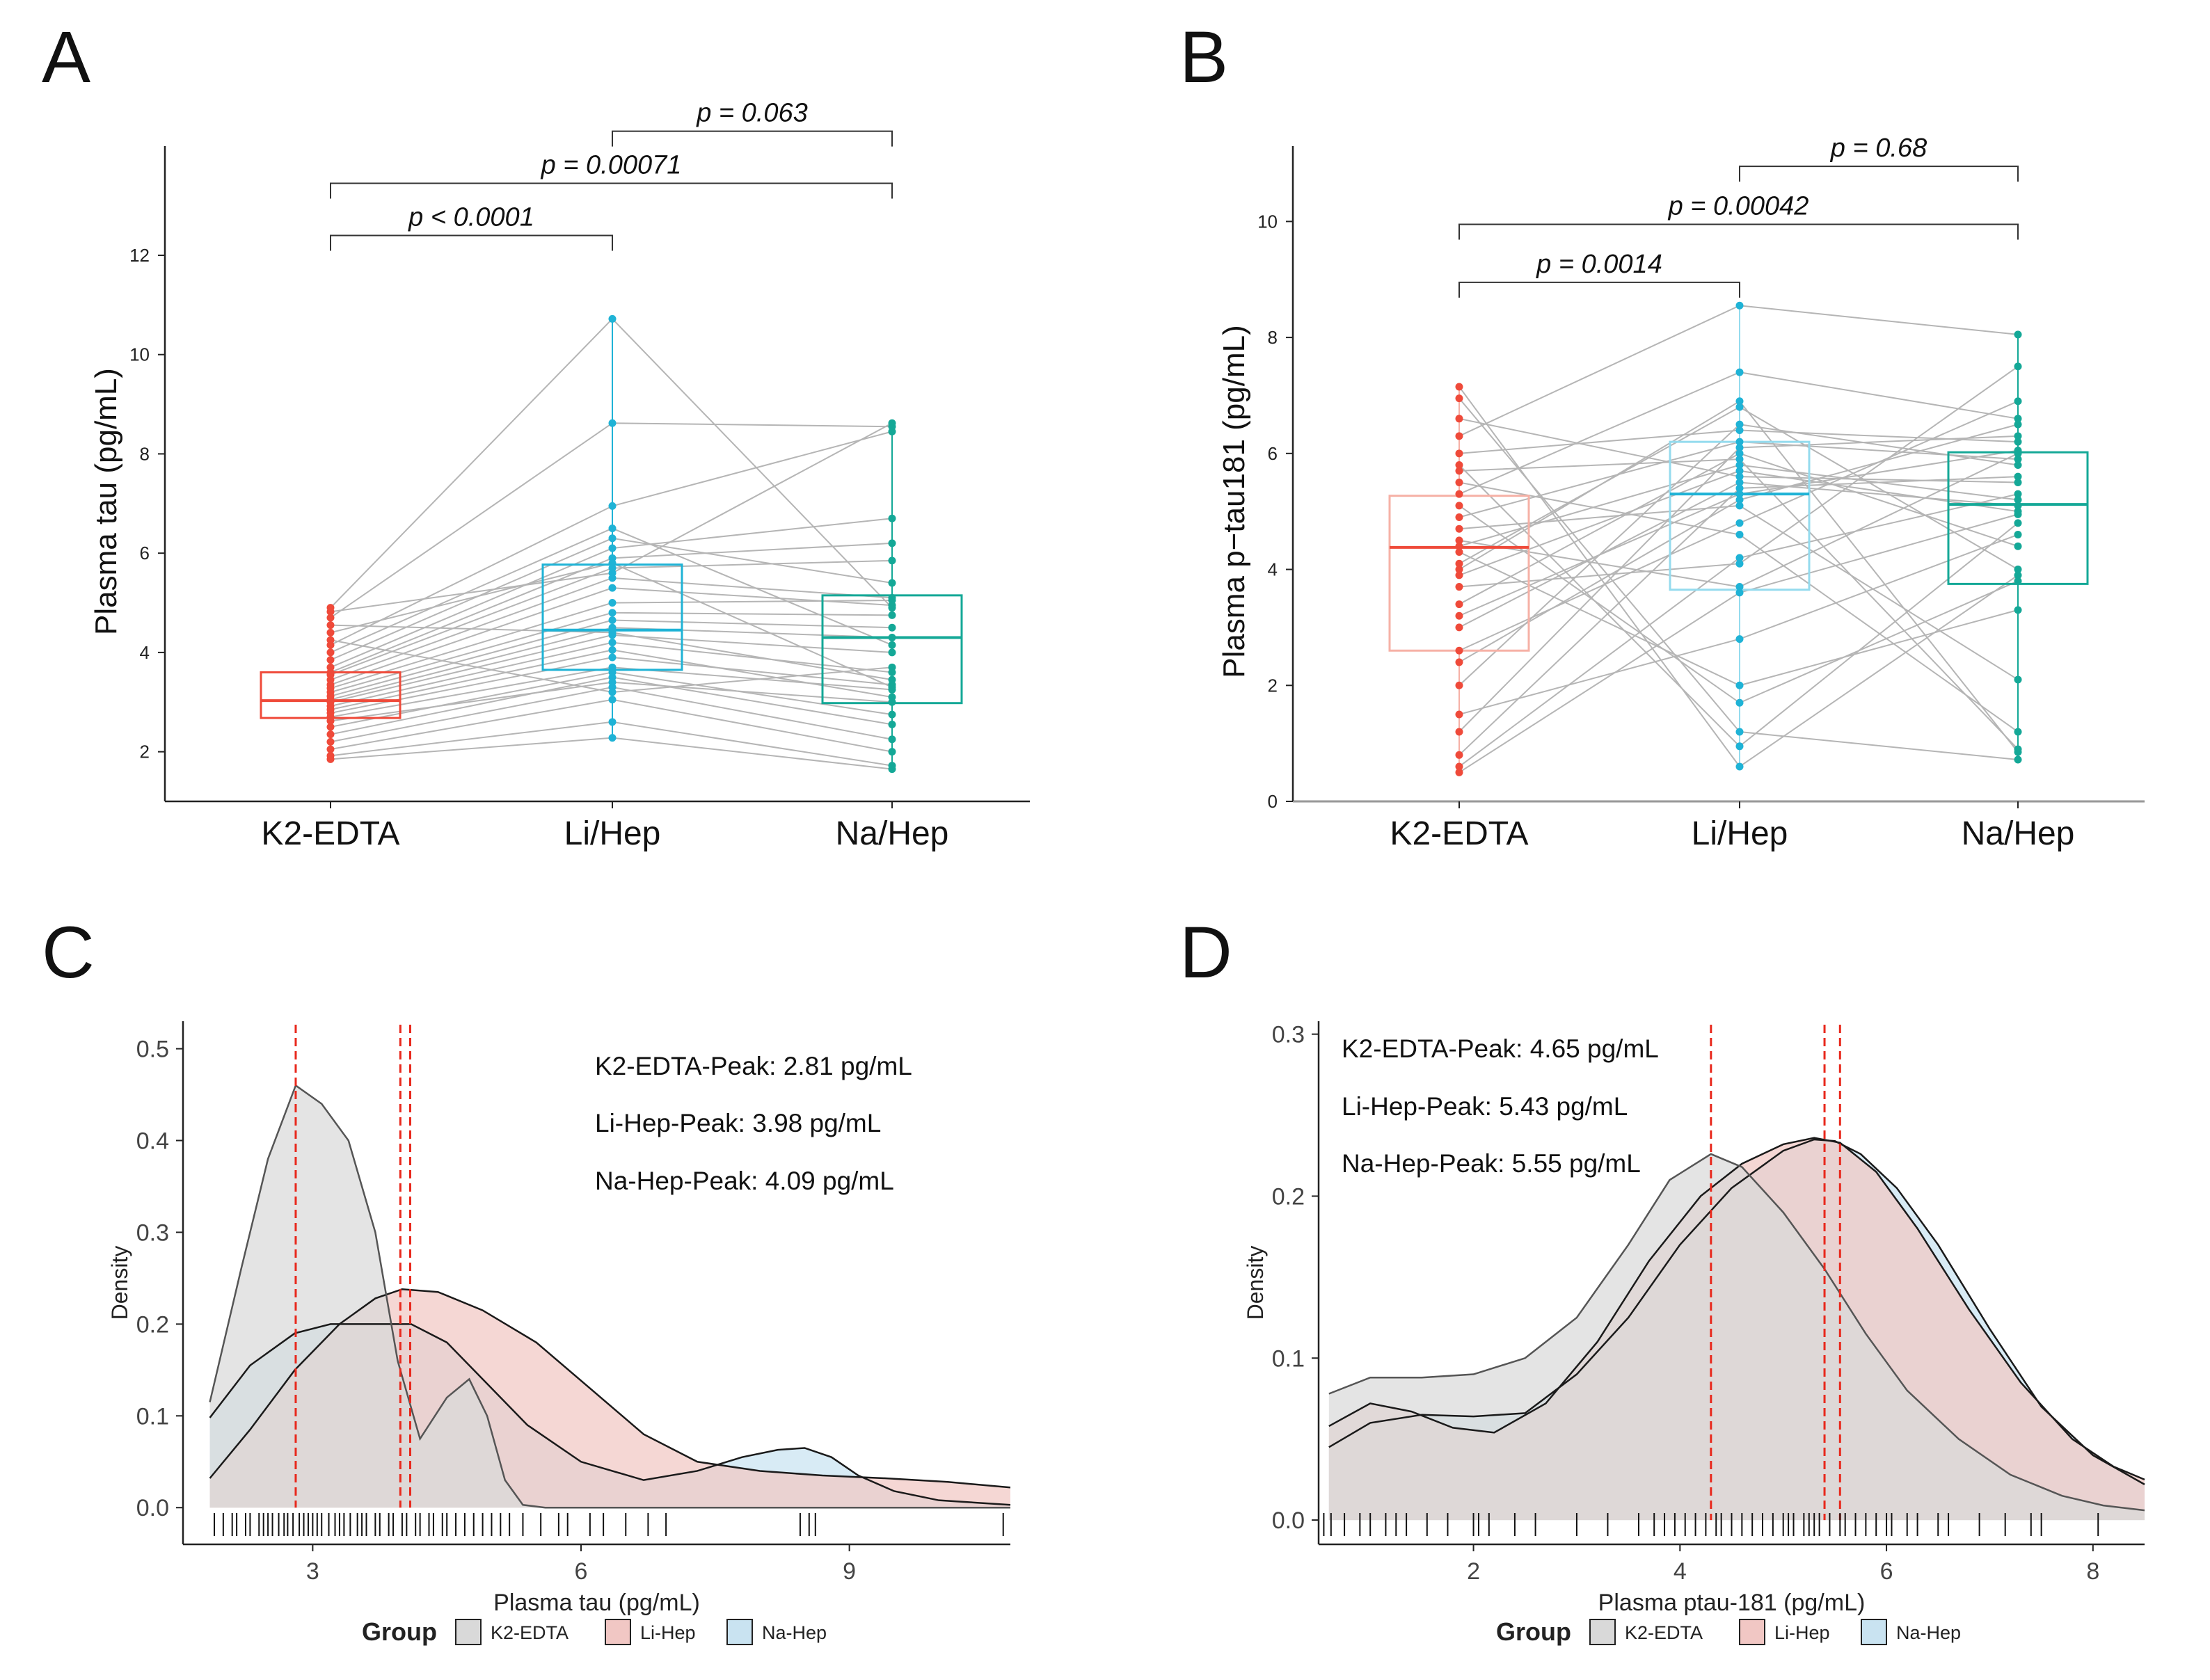  I want to click on y-tick-label: 0.4, so click(152, 1141).